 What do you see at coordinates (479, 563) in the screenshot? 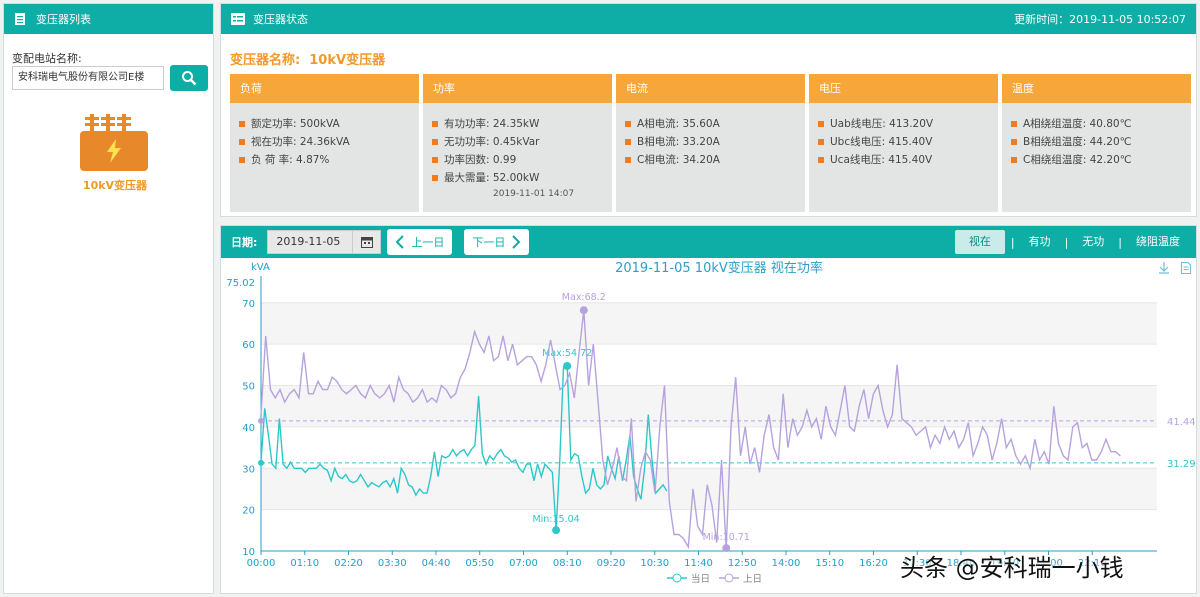
I see `x-tick-label: 05:50` at bounding box center [479, 563].